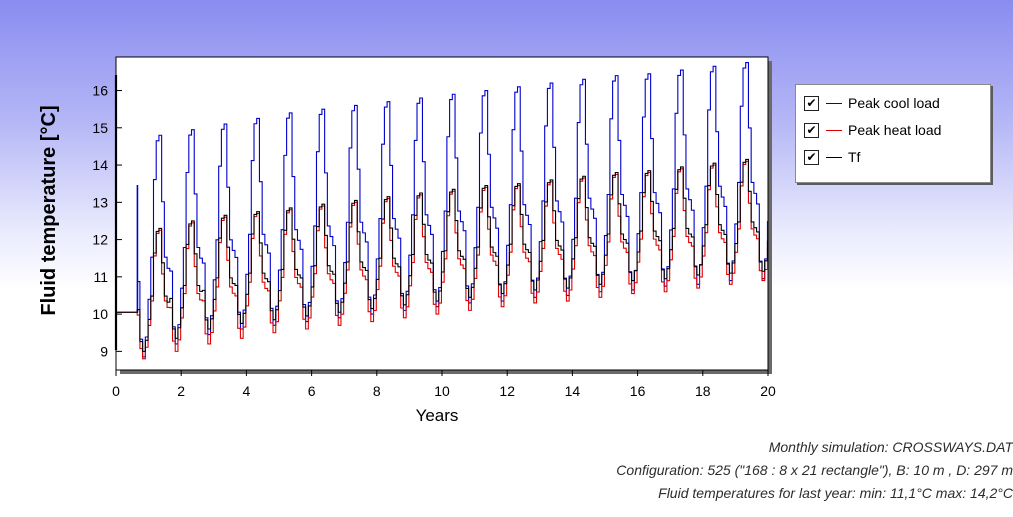  I want to click on legend-item-peak-heat-load: ✔ Peak heat load, so click(872, 130).